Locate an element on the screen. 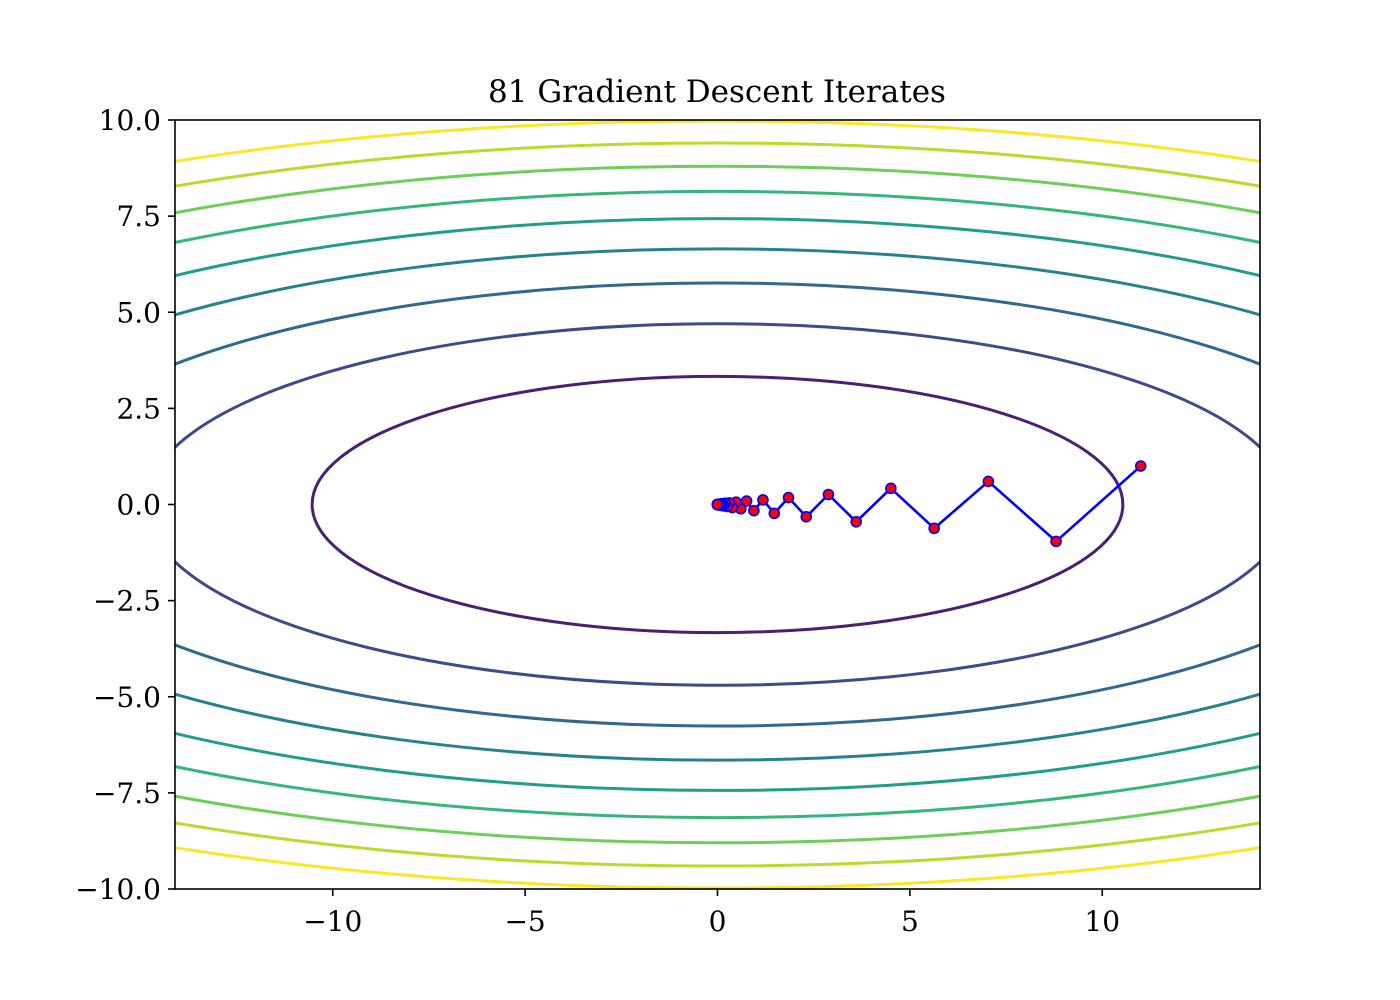 The image size is (1400, 1000). y-axis: −10.0 −7.5 −5.0 −2.5 0.0 2.5 5.0 7.5 10.0 is located at coordinates (125, 505).